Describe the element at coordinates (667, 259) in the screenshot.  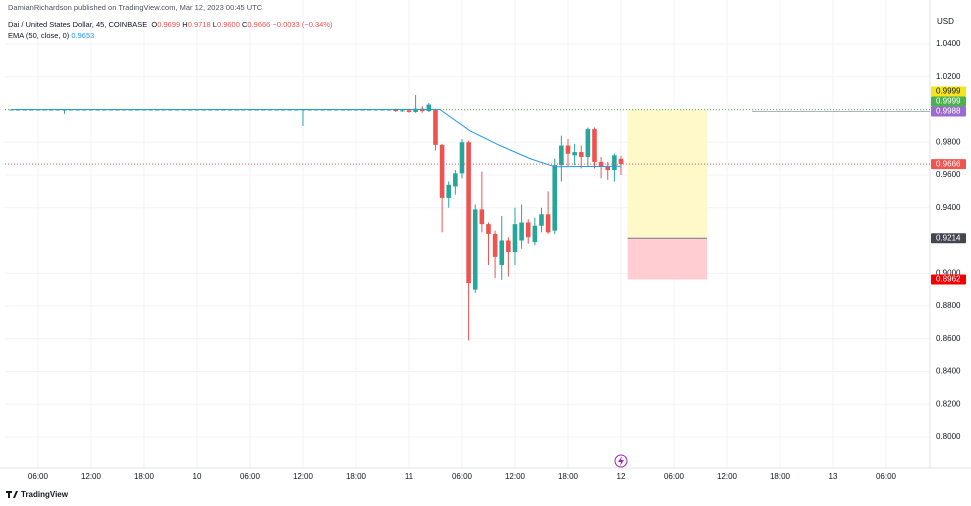
I see `loss-zone` at that location.